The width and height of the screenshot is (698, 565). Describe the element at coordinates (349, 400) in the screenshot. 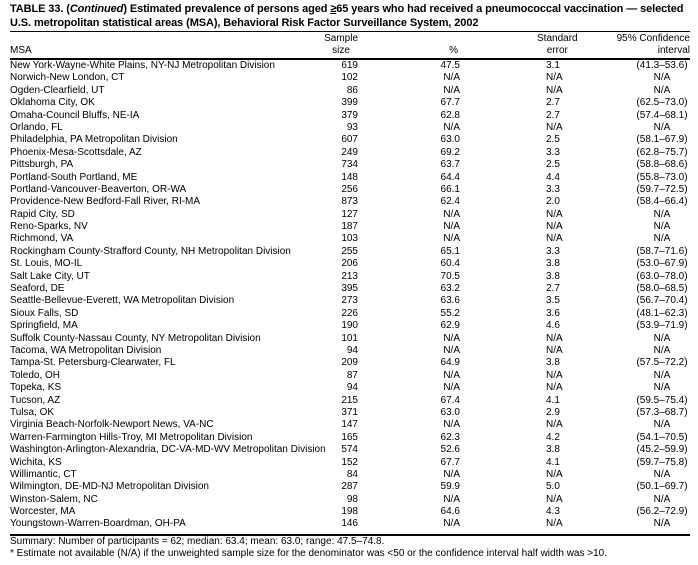

I see `sample-size-cell: 215` at that location.